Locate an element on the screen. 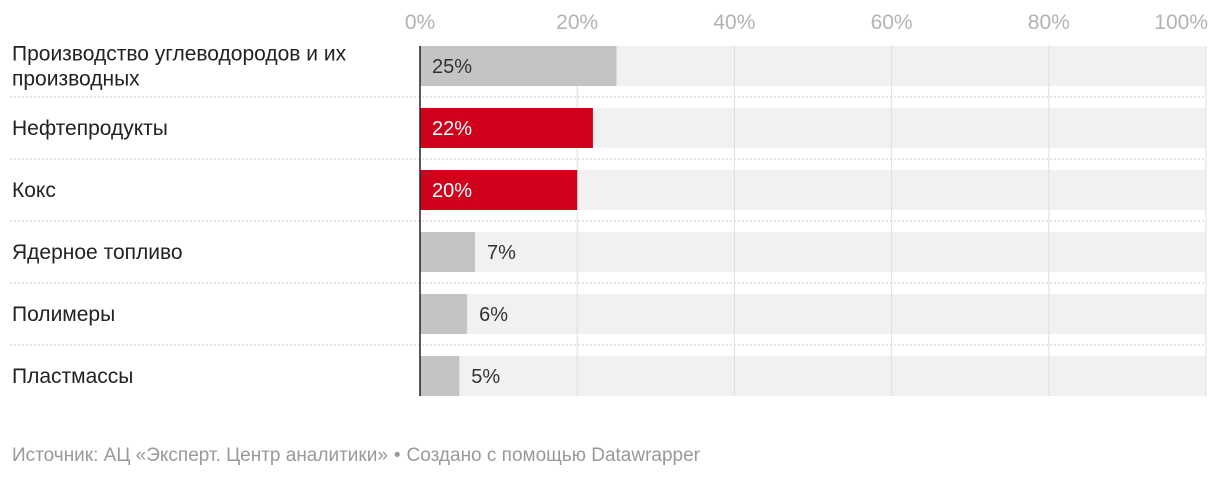  value-label: 5% is located at coordinates (485, 377).